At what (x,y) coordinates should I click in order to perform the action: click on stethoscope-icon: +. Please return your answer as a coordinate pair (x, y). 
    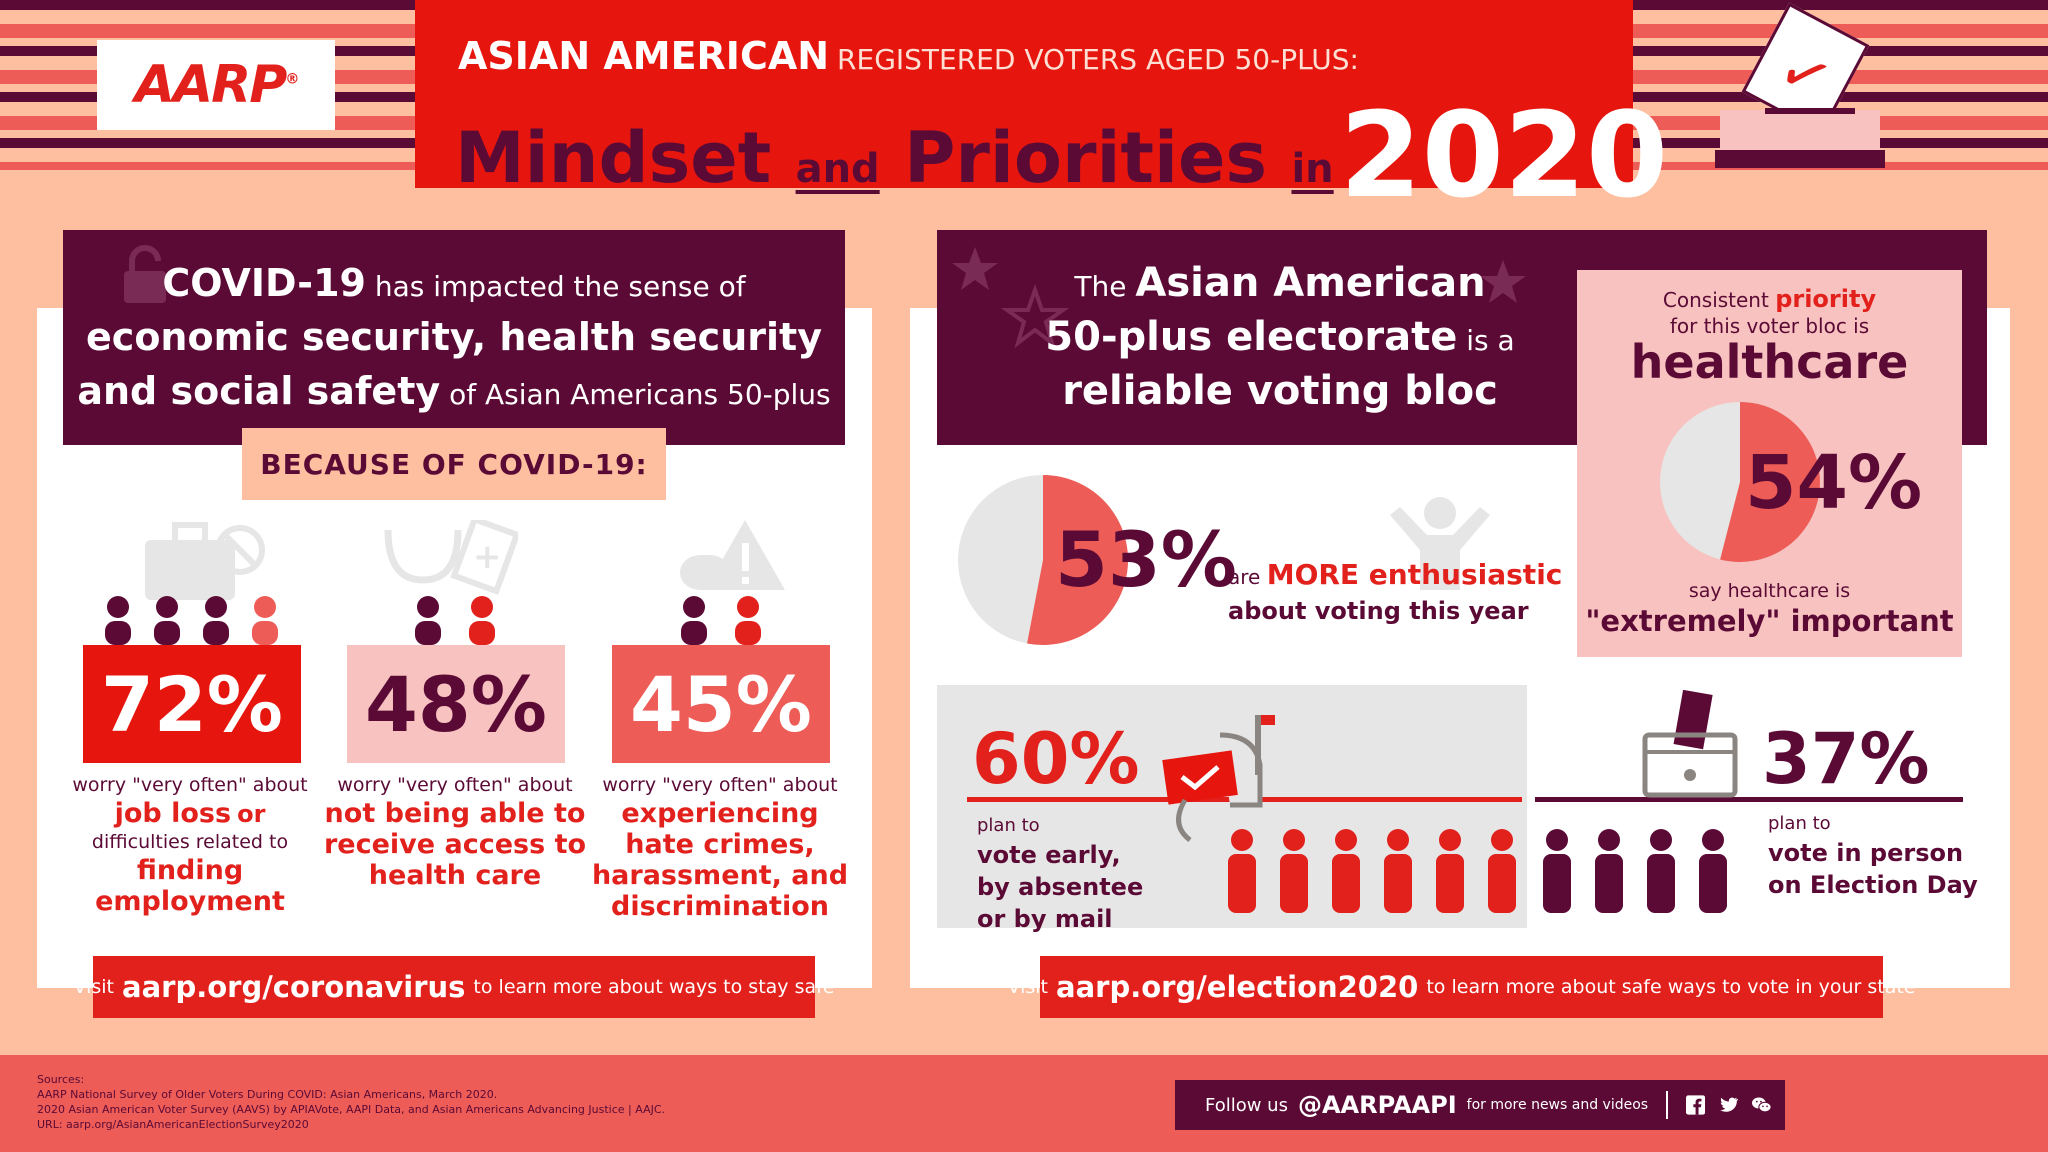
    Looking at the image, I should click on (451, 557).